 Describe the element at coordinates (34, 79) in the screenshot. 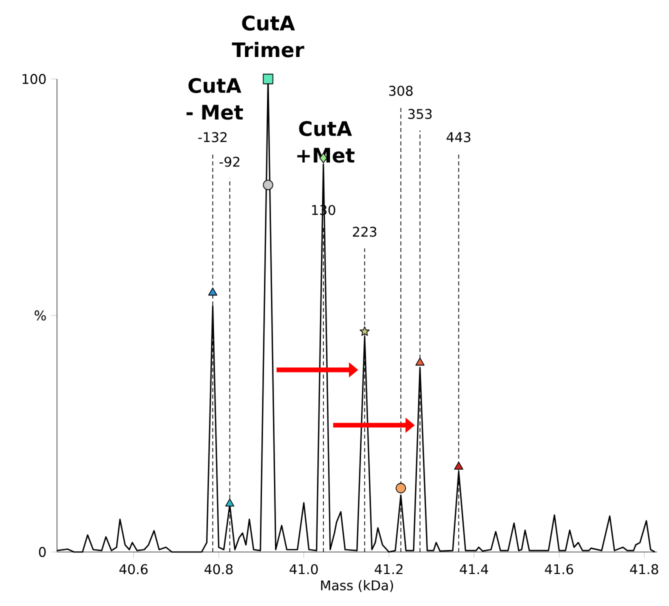

I see `y-tick-label: 100` at that location.